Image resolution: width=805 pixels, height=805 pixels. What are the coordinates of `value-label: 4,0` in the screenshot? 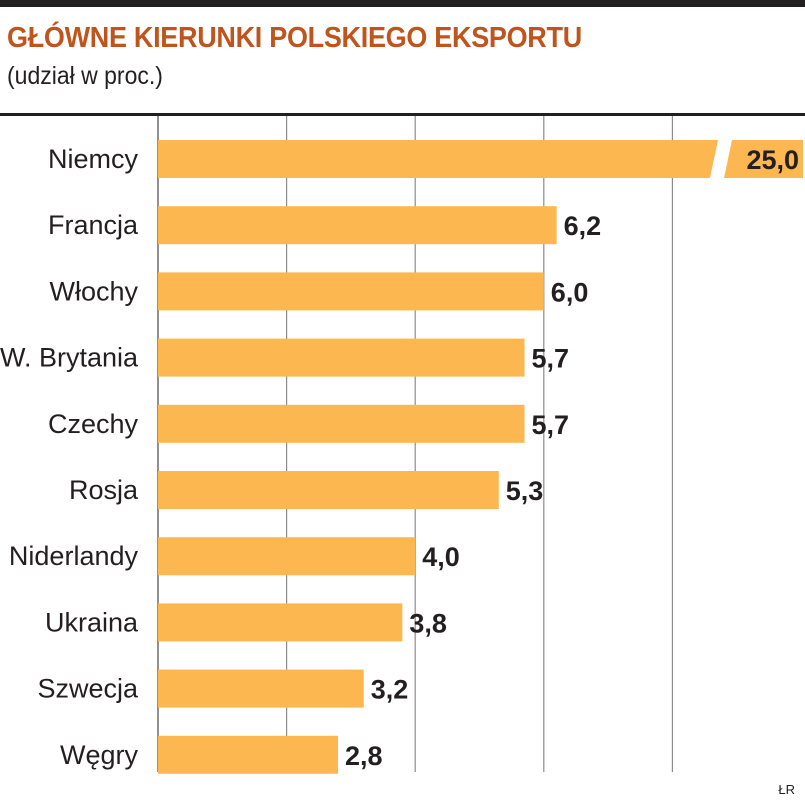 It's located at (441, 557).